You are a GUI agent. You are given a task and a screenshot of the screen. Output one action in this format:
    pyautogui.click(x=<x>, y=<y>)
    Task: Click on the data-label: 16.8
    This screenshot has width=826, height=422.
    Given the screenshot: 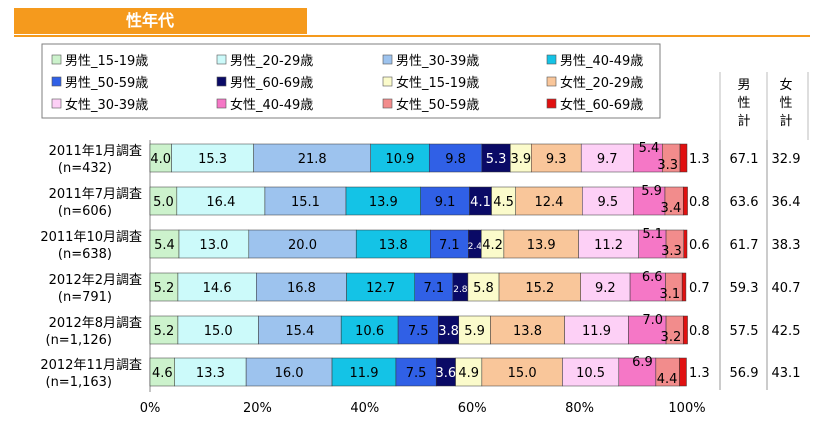 What is the action you would take?
    pyautogui.click(x=301, y=288)
    